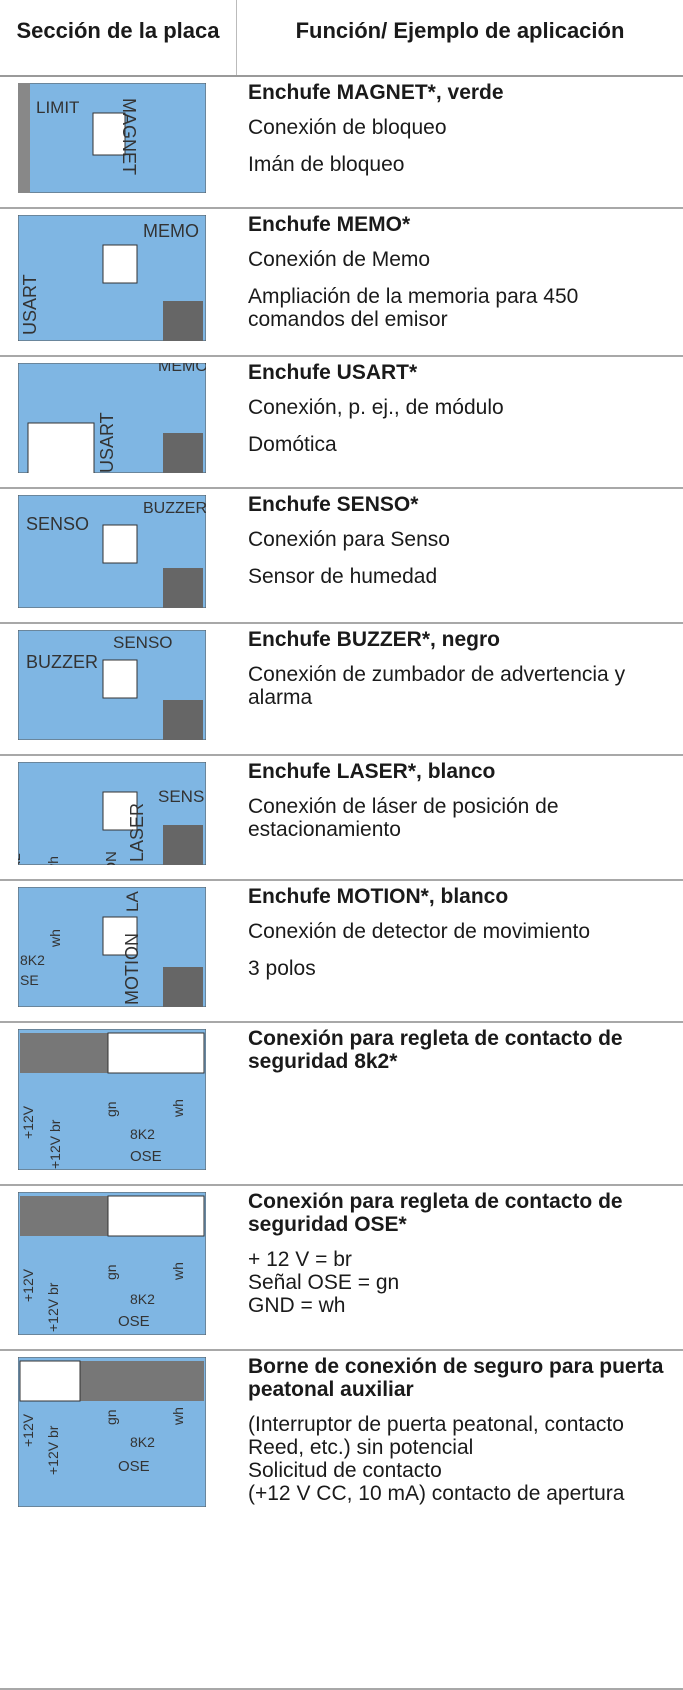 The height and width of the screenshot is (1690, 683). Describe the element at coordinates (343, 576) in the screenshot. I see `function-line: Sensor de humedad` at that location.